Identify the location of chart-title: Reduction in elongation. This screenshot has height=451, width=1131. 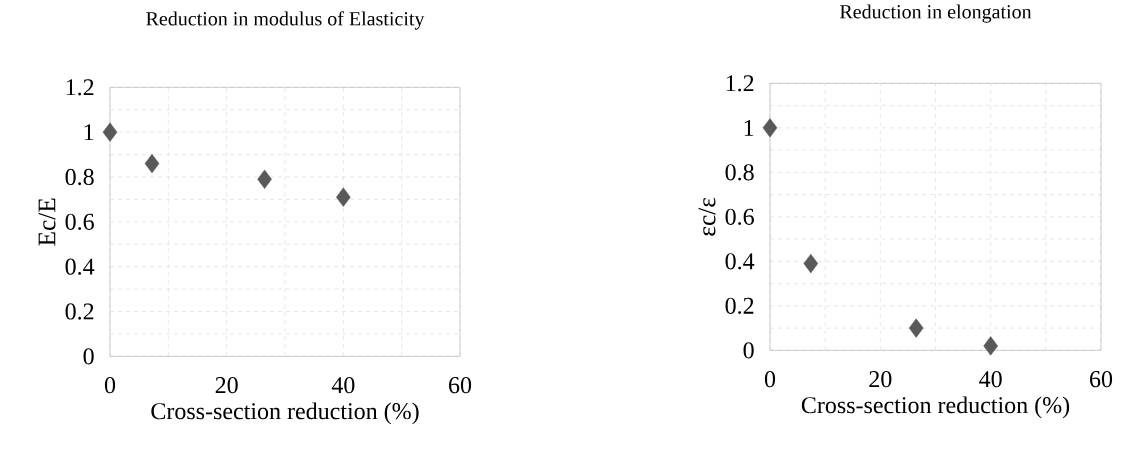
(935, 13).